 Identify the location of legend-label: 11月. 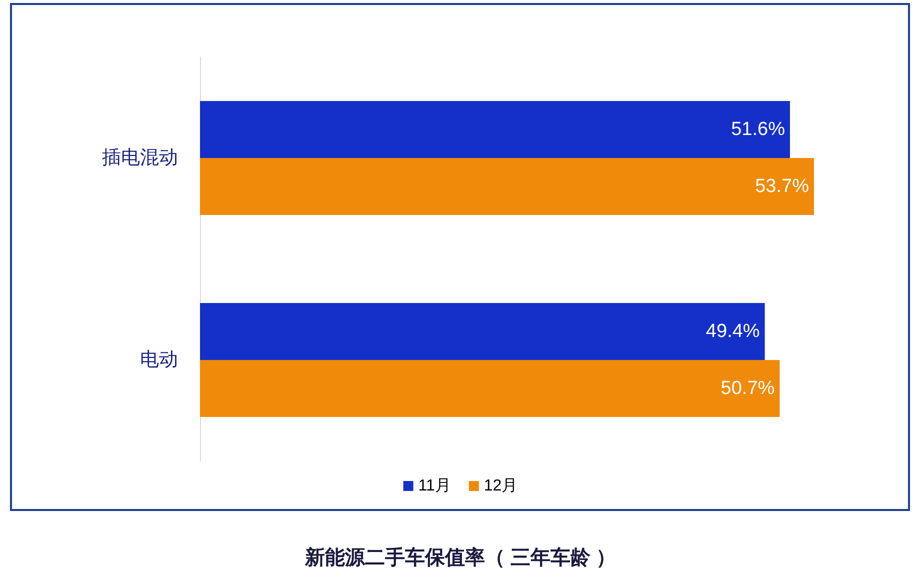
(434, 486).